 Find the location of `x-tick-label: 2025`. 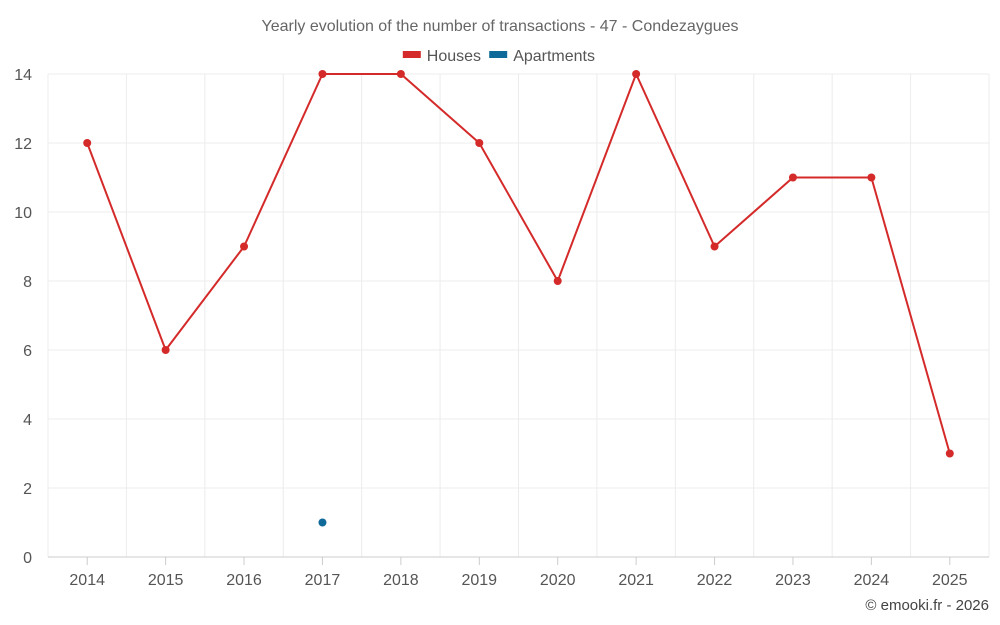

x-tick-label: 2025 is located at coordinates (950, 580).